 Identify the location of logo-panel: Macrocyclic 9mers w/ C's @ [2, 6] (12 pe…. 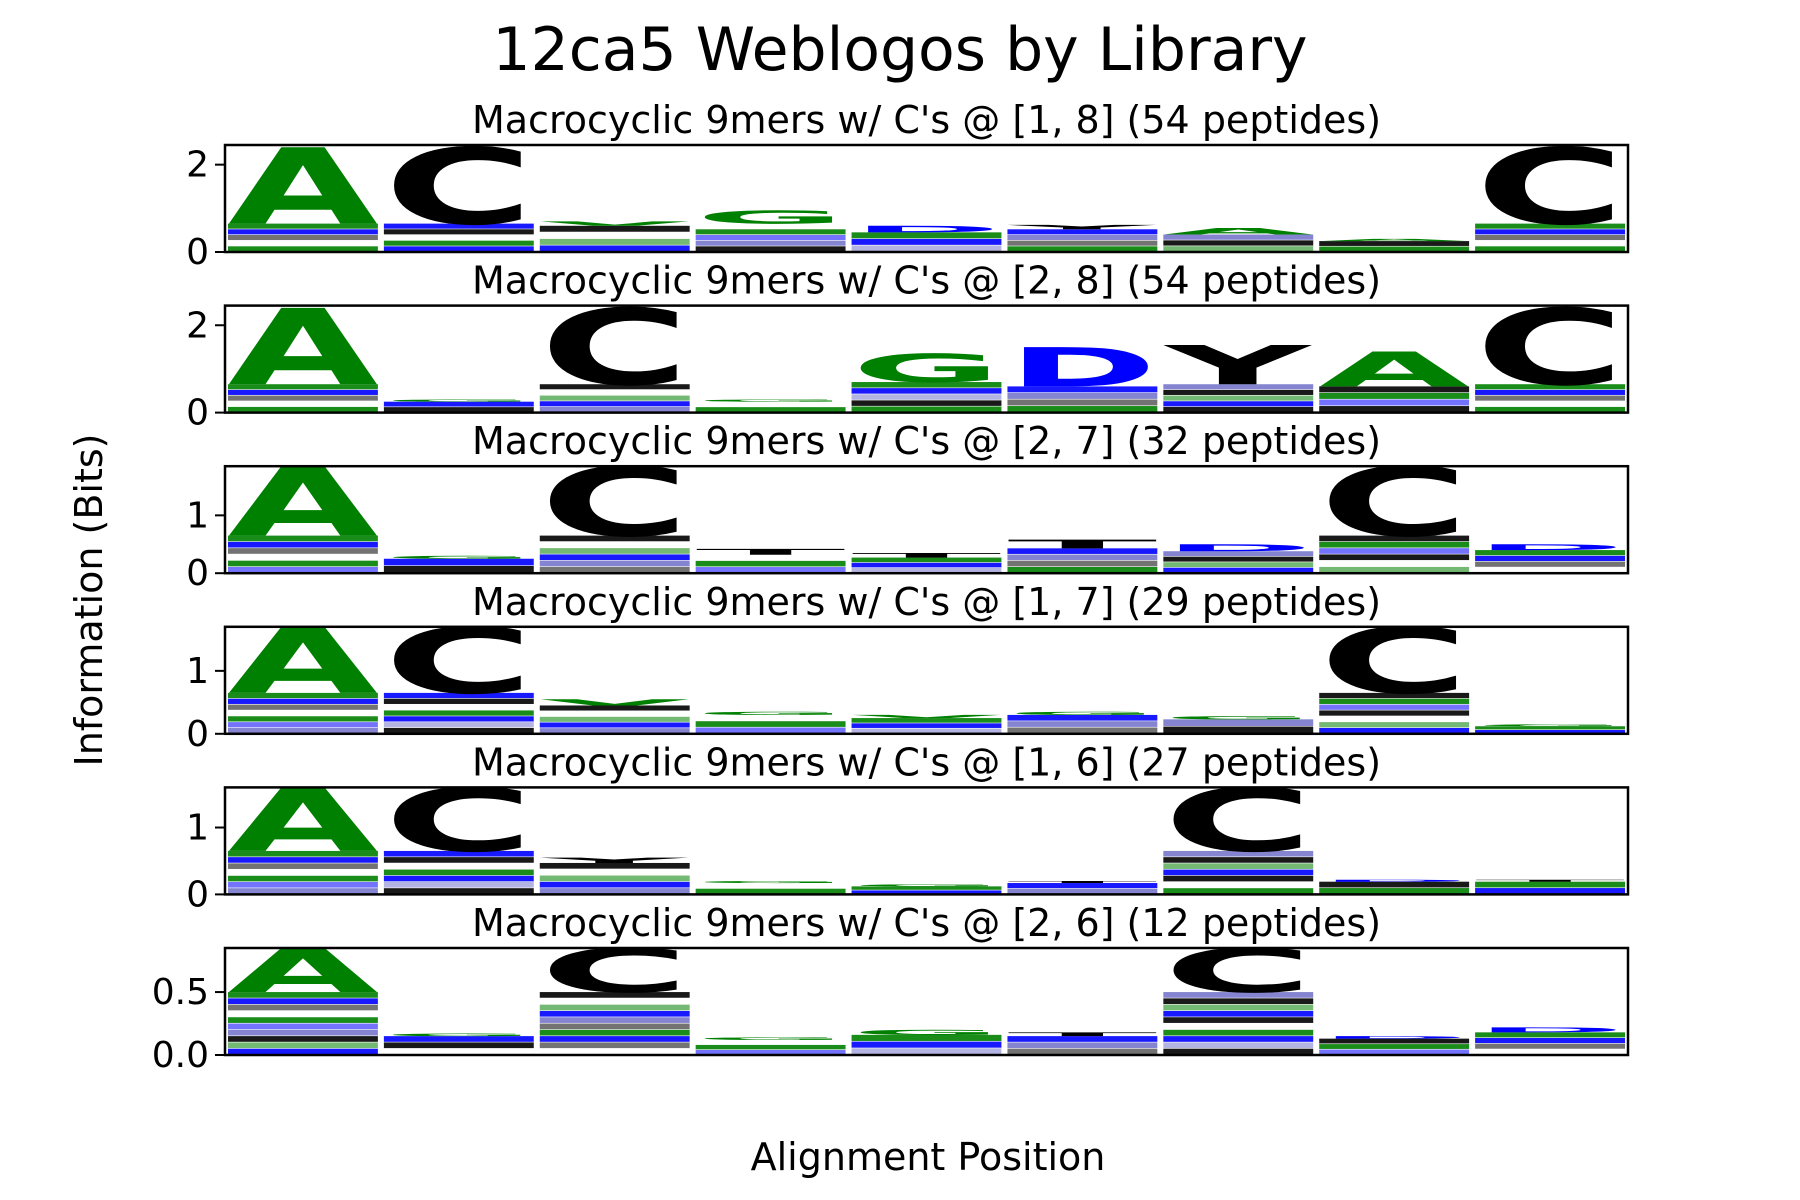
(891, 988).